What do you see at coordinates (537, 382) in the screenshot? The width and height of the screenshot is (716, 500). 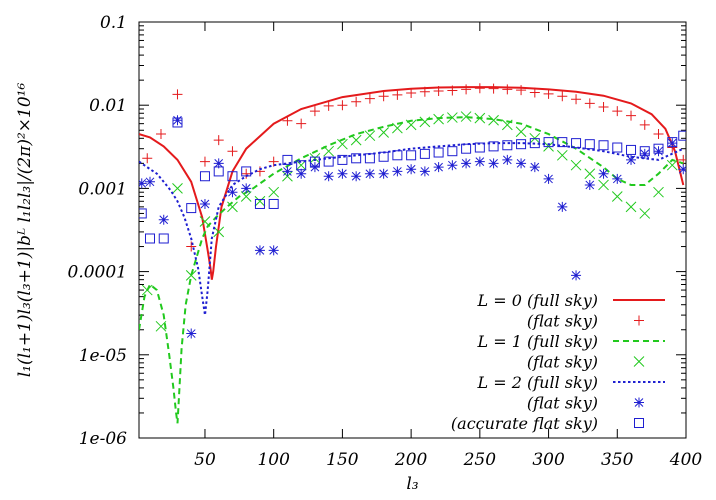 I see `legend-label: L = 2 (full sky)` at bounding box center [537, 382].